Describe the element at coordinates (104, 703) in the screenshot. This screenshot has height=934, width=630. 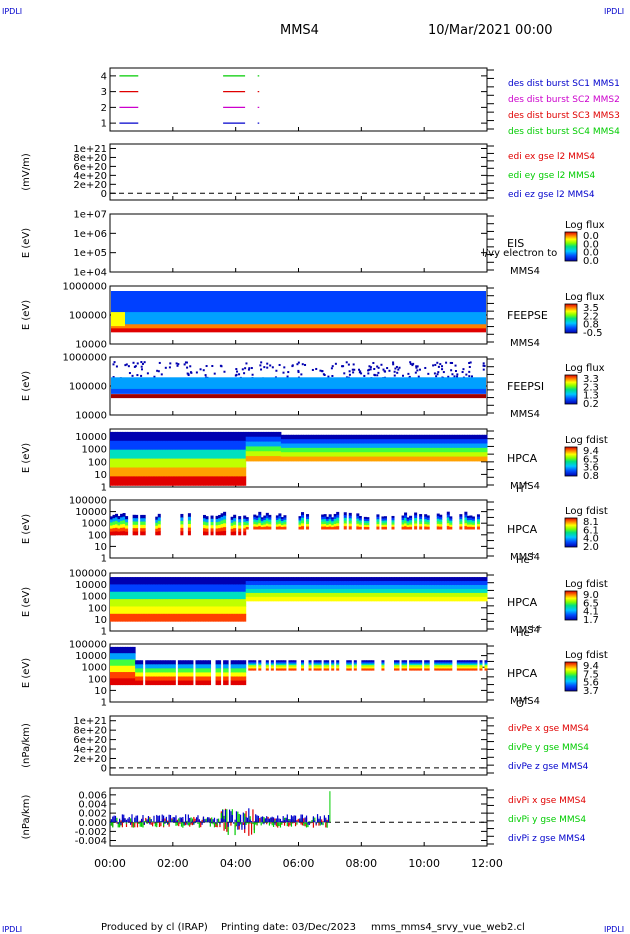
I see `y-tick-label: 1` at that location.